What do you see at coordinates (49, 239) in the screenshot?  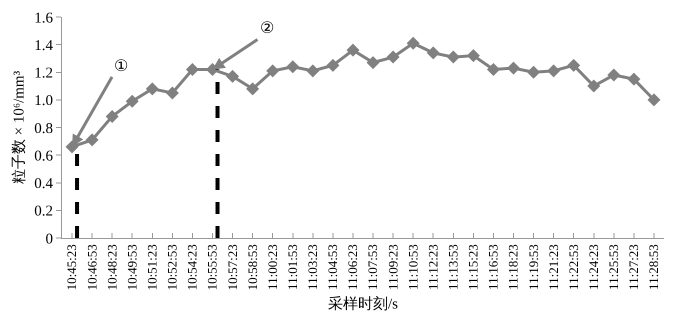 I see `y-tick-label: 0` at bounding box center [49, 239].